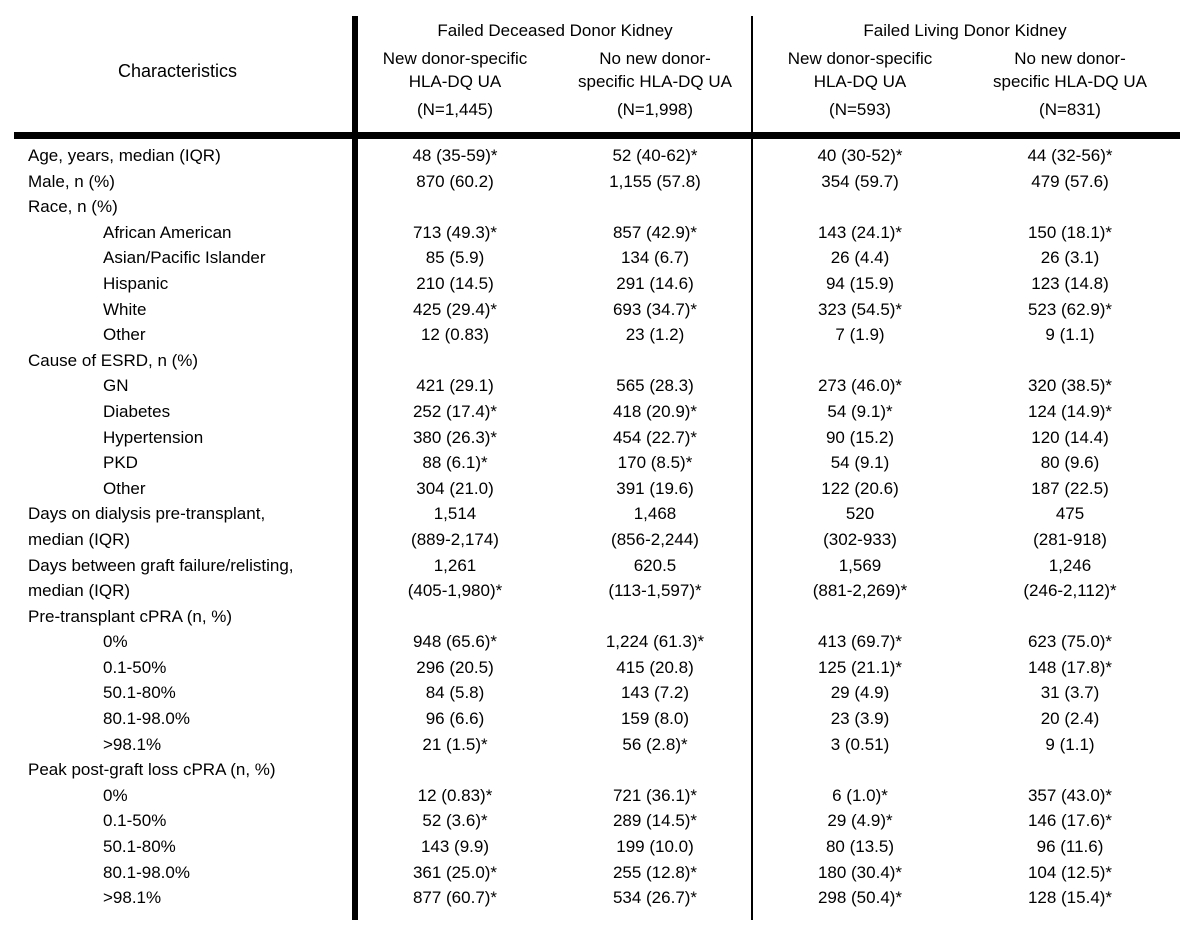 This screenshot has height=935, width=1191. What do you see at coordinates (1070, 539) in the screenshot?
I see `data-cell-line: (281-918)` at bounding box center [1070, 539].